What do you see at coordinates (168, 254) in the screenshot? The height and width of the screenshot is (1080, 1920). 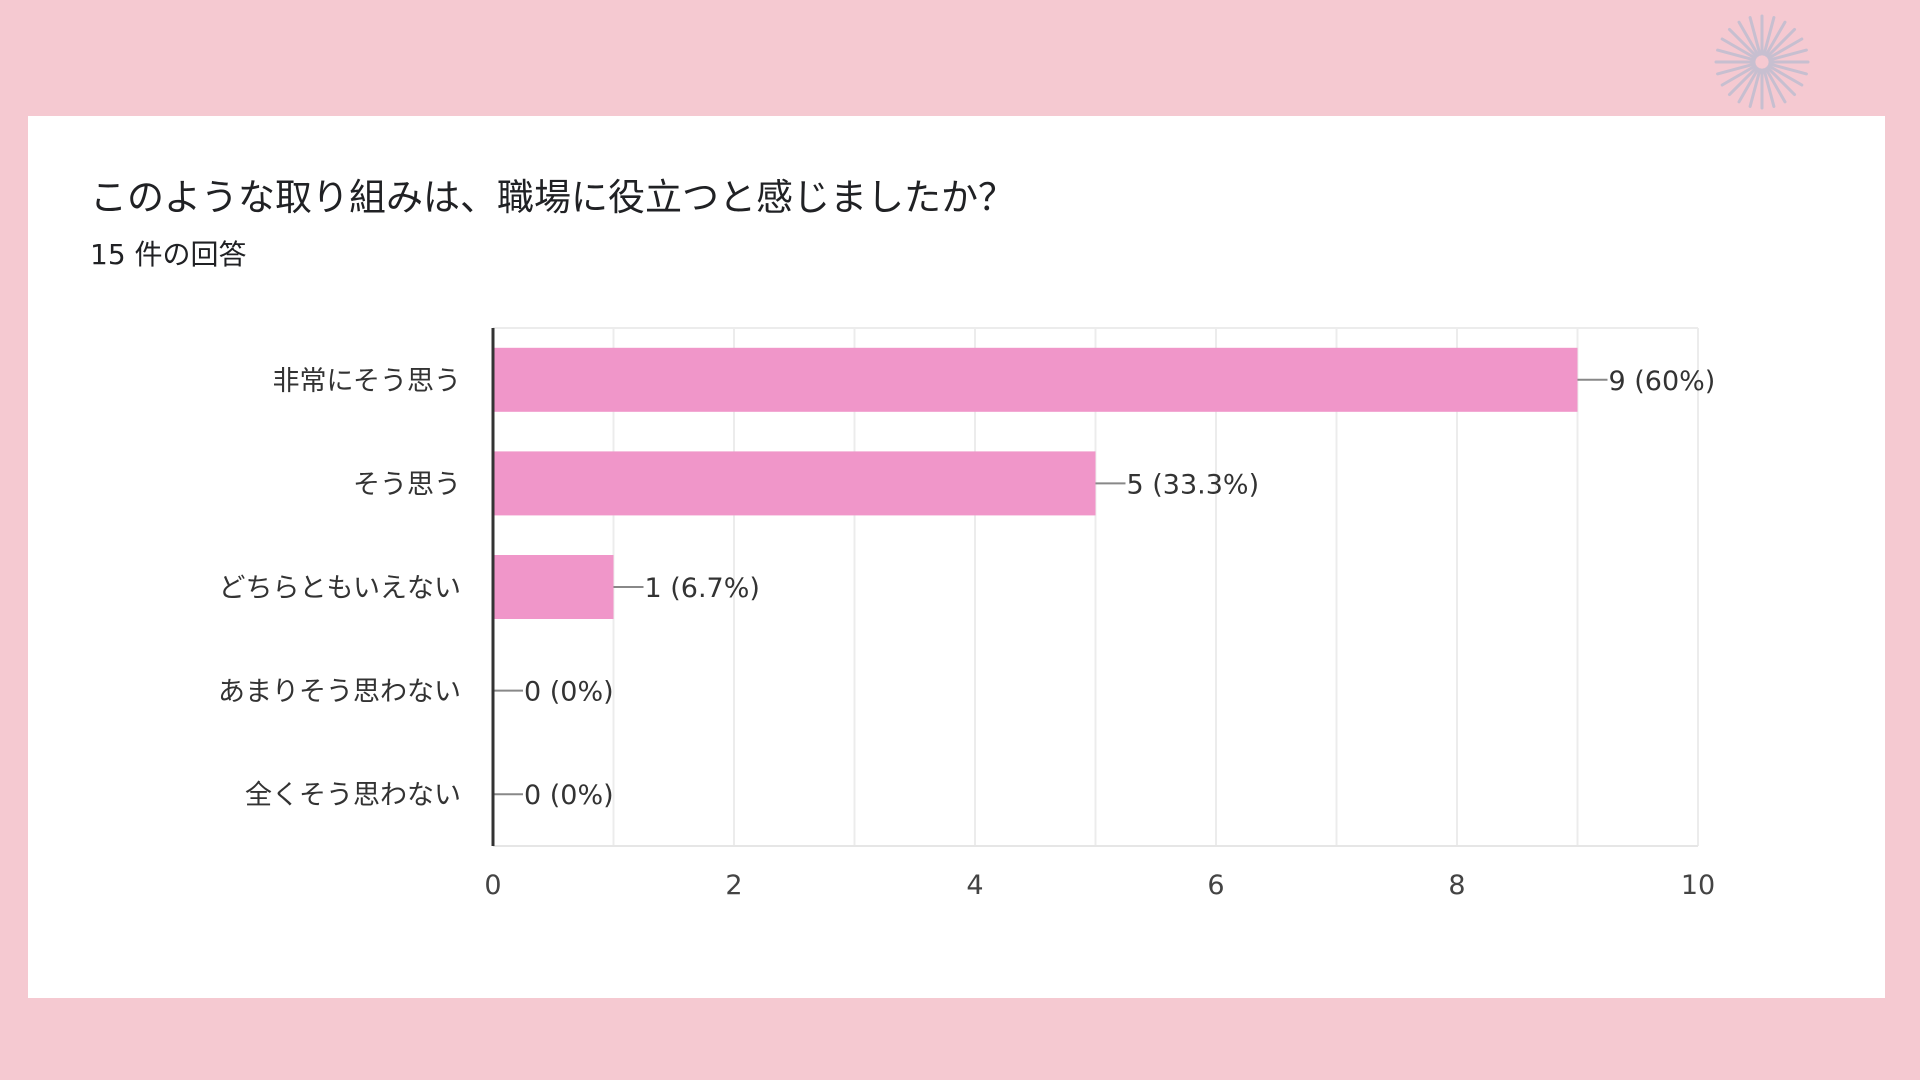 I see `response-count: 15 件の回答` at bounding box center [168, 254].